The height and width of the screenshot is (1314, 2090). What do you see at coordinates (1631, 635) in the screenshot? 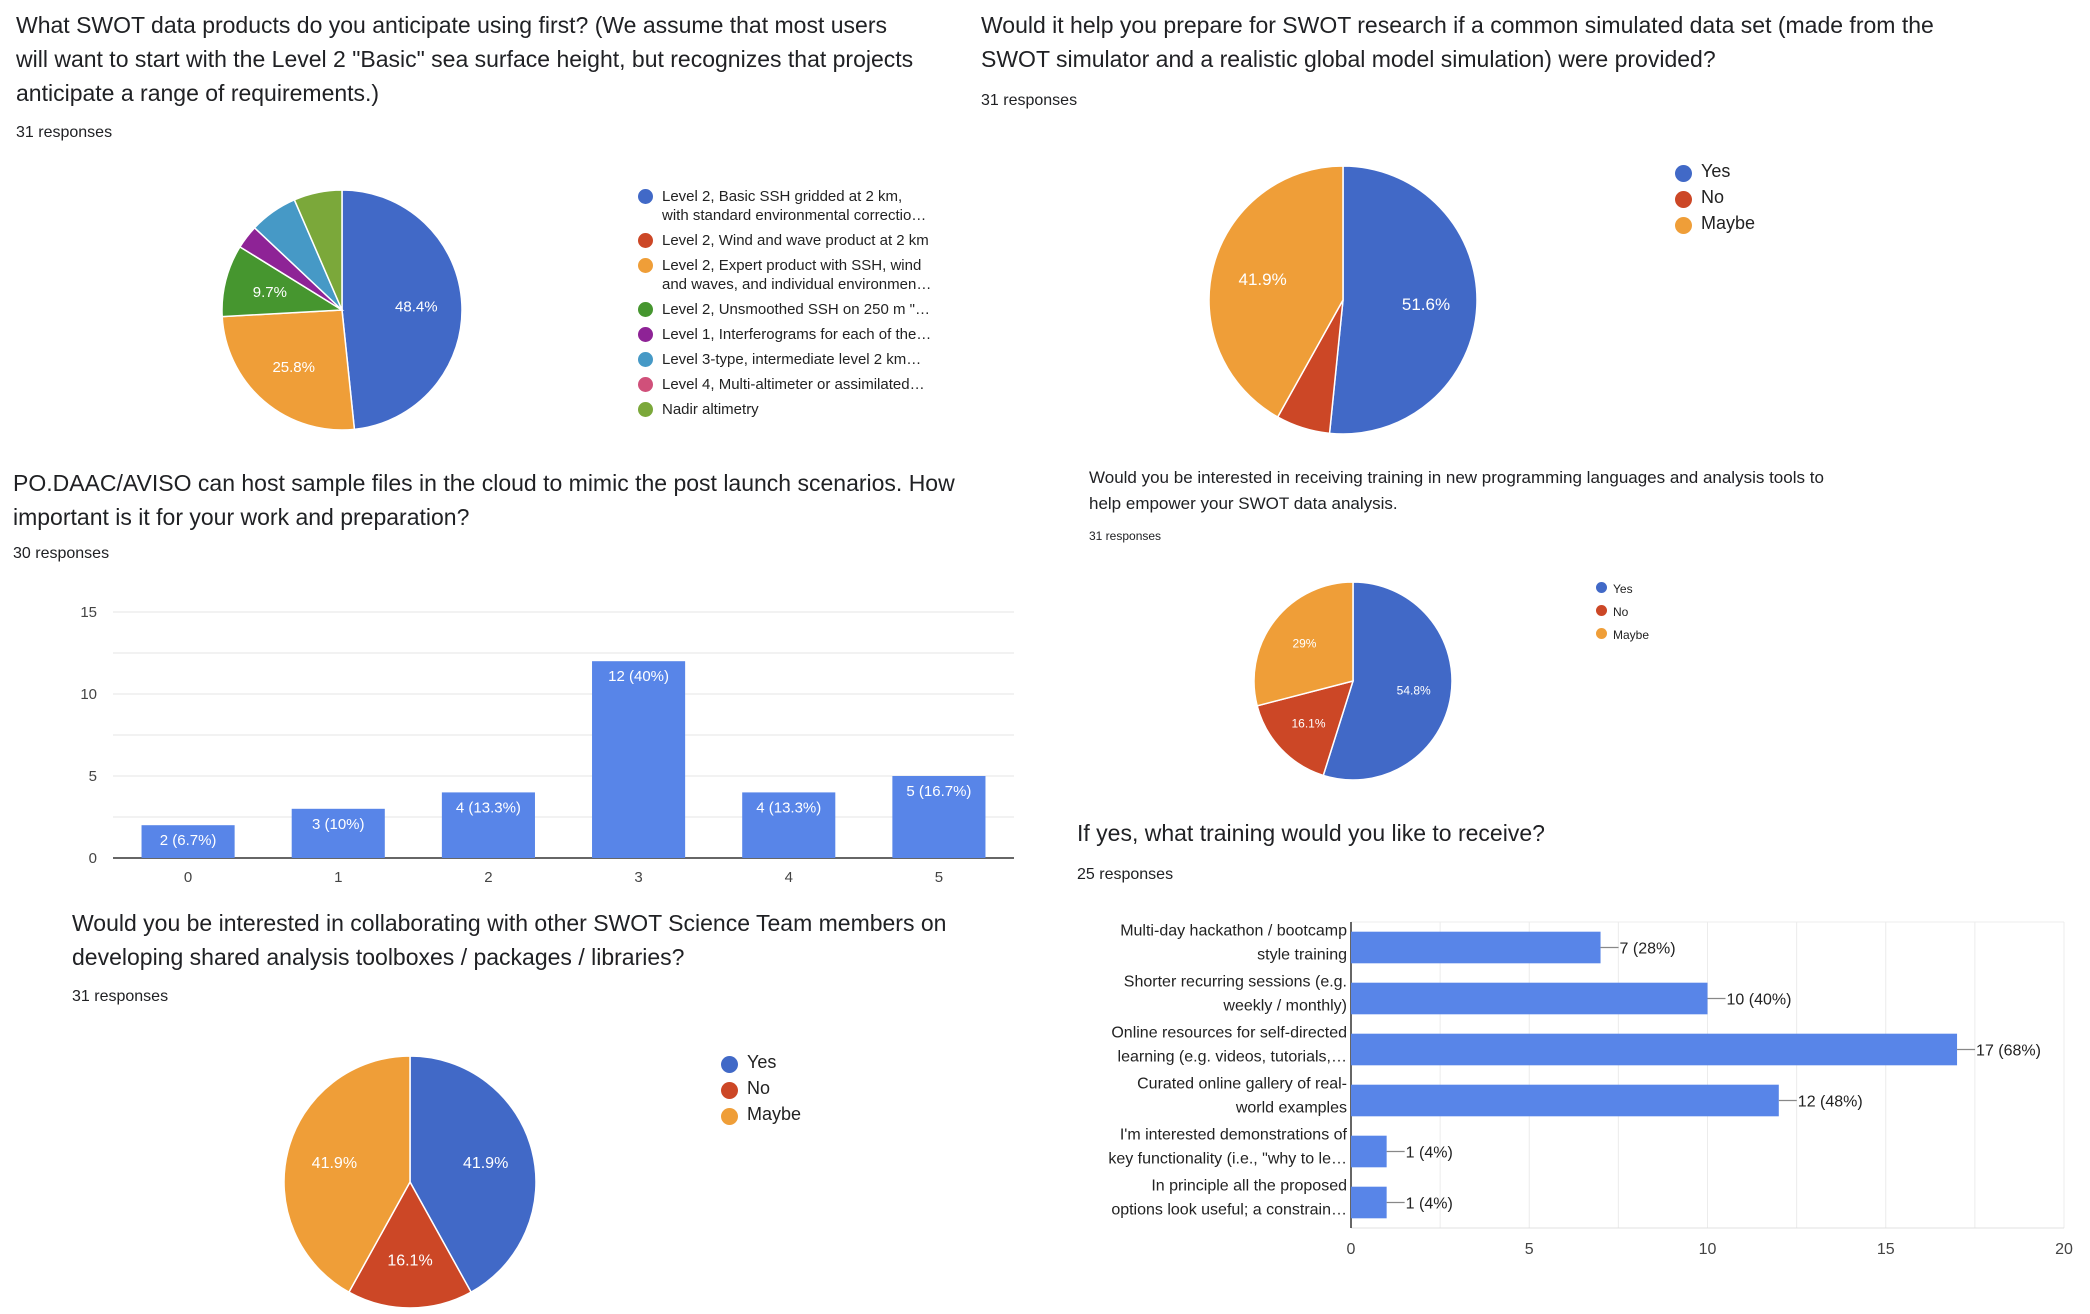
I see `legend-label: Maybe` at bounding box center [1631, 635].